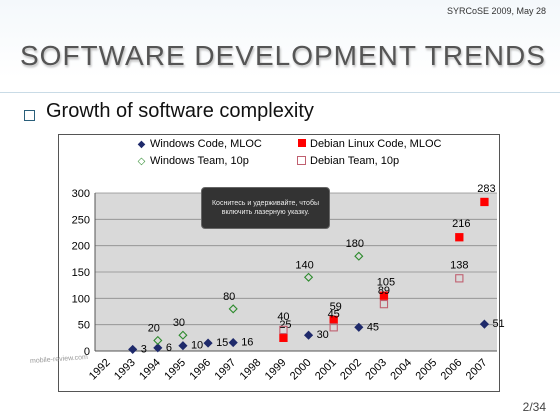  I want to click on x-tick-label: 1997, so click(226, 370).